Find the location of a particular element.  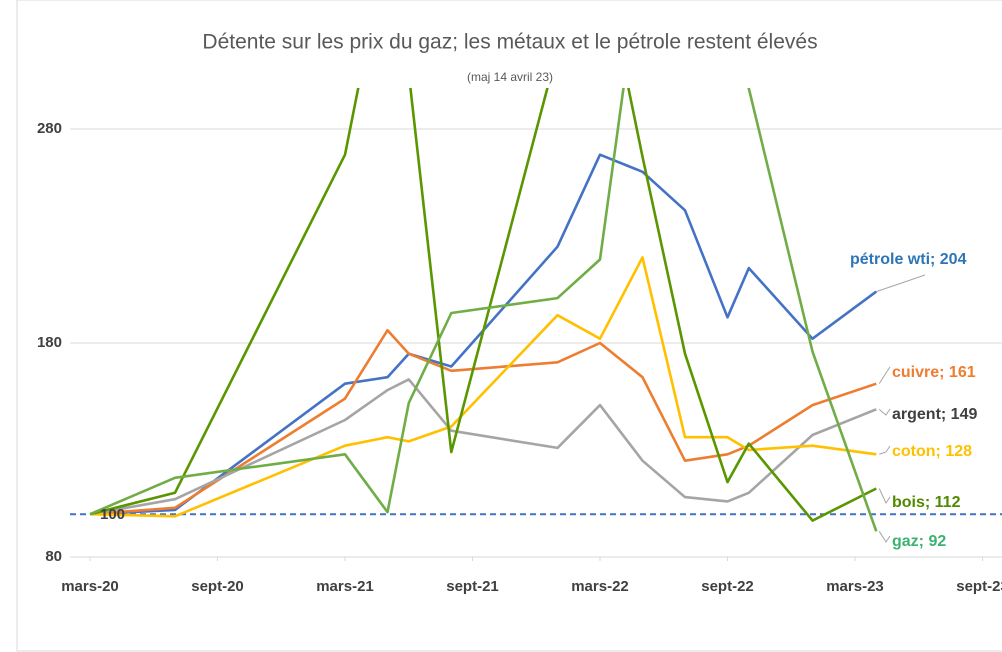

chart-subtitle: (maj 14 avril 23) is located at coordinates (510, 77).